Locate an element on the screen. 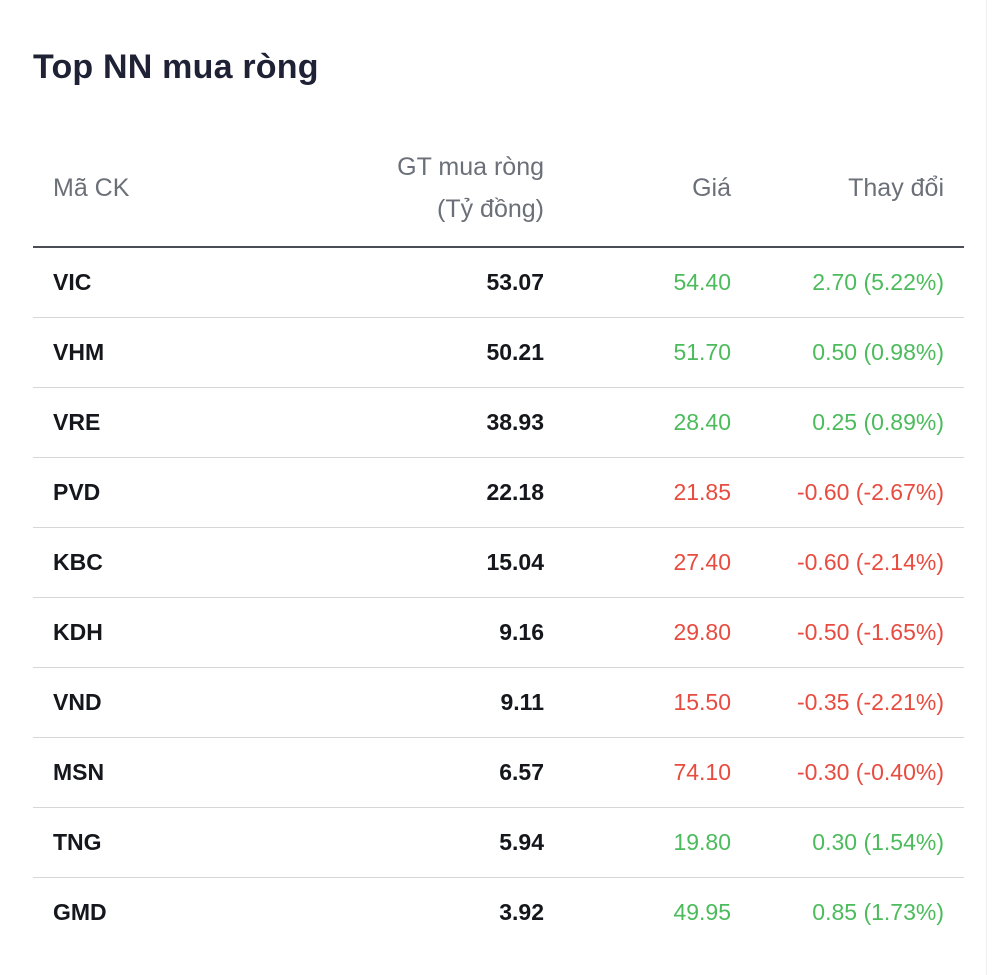 The width and height of the screenshot is (997, 975). price: 19.80 is located at coordinates (637, 842).